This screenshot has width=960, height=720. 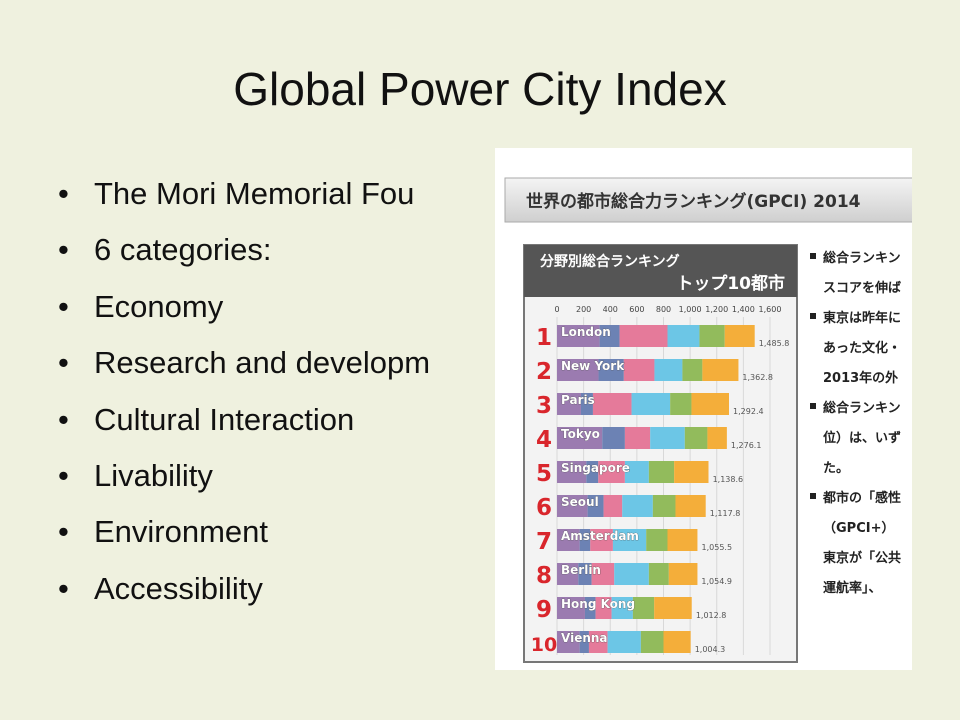 I want to click on x-tick-label: 1,000, so click(x=690, y=309).